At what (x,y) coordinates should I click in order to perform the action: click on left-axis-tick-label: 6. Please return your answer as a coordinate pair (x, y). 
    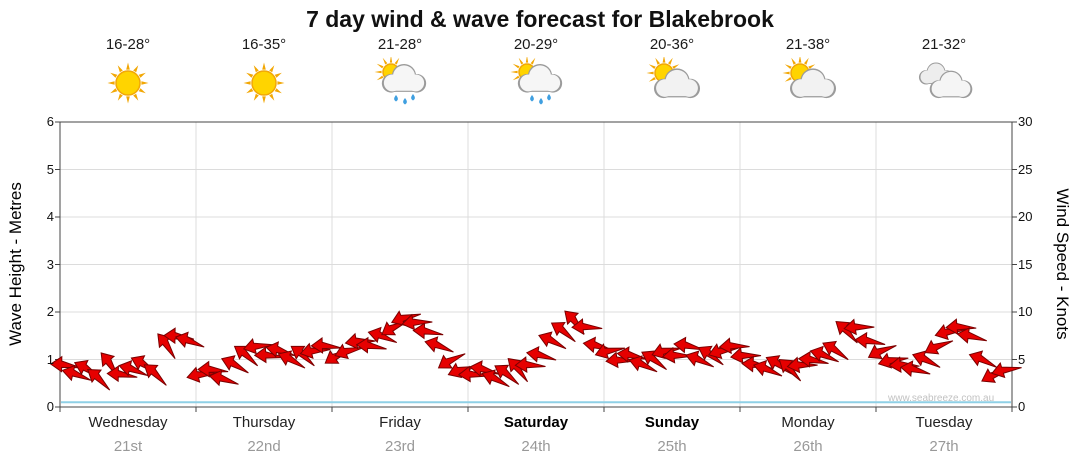
    Looking at the image, I should click on (50, 121).